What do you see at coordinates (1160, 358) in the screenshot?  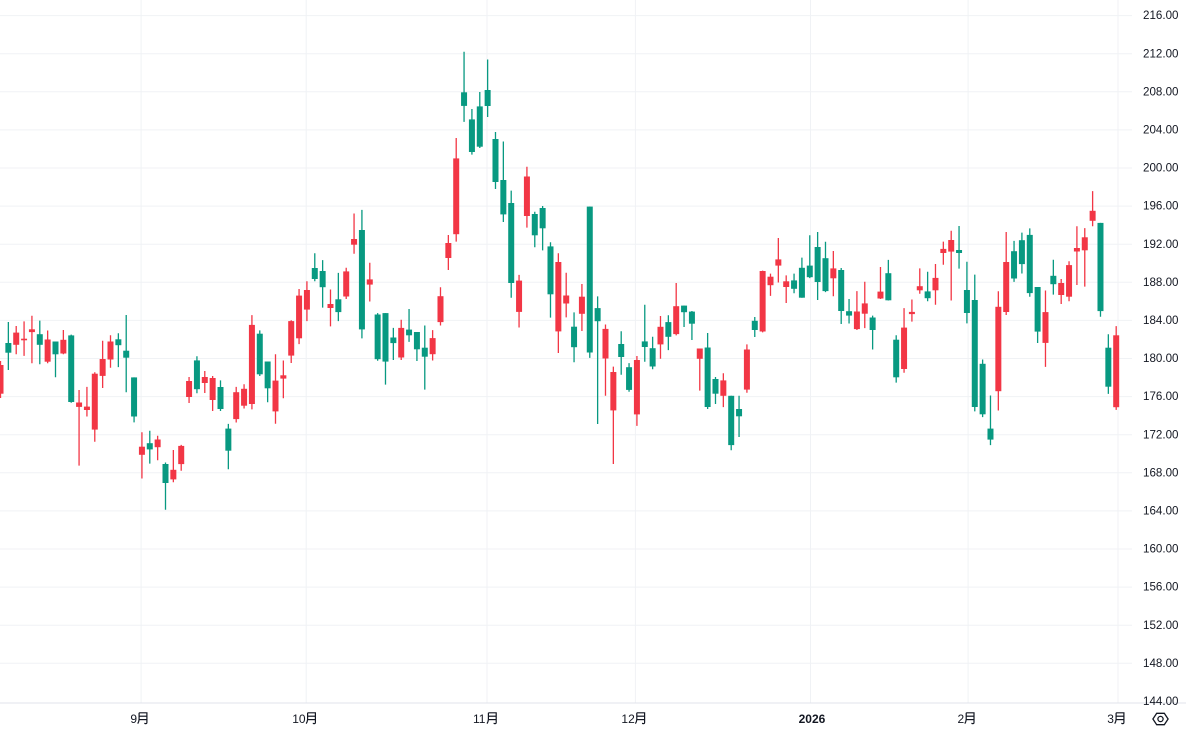 I see `svg-text: 180.00` at bounding box center [1160, 358].